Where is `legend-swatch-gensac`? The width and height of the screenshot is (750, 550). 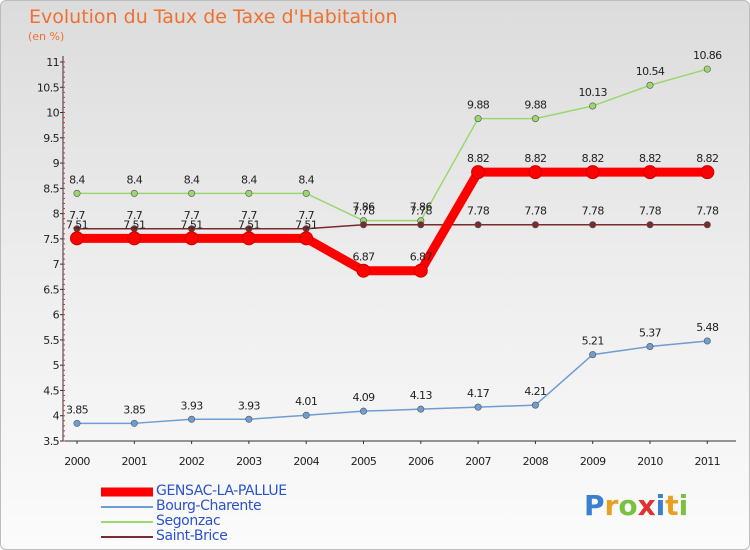
legend-swatch-gensac is located at coordinates (127, 492).